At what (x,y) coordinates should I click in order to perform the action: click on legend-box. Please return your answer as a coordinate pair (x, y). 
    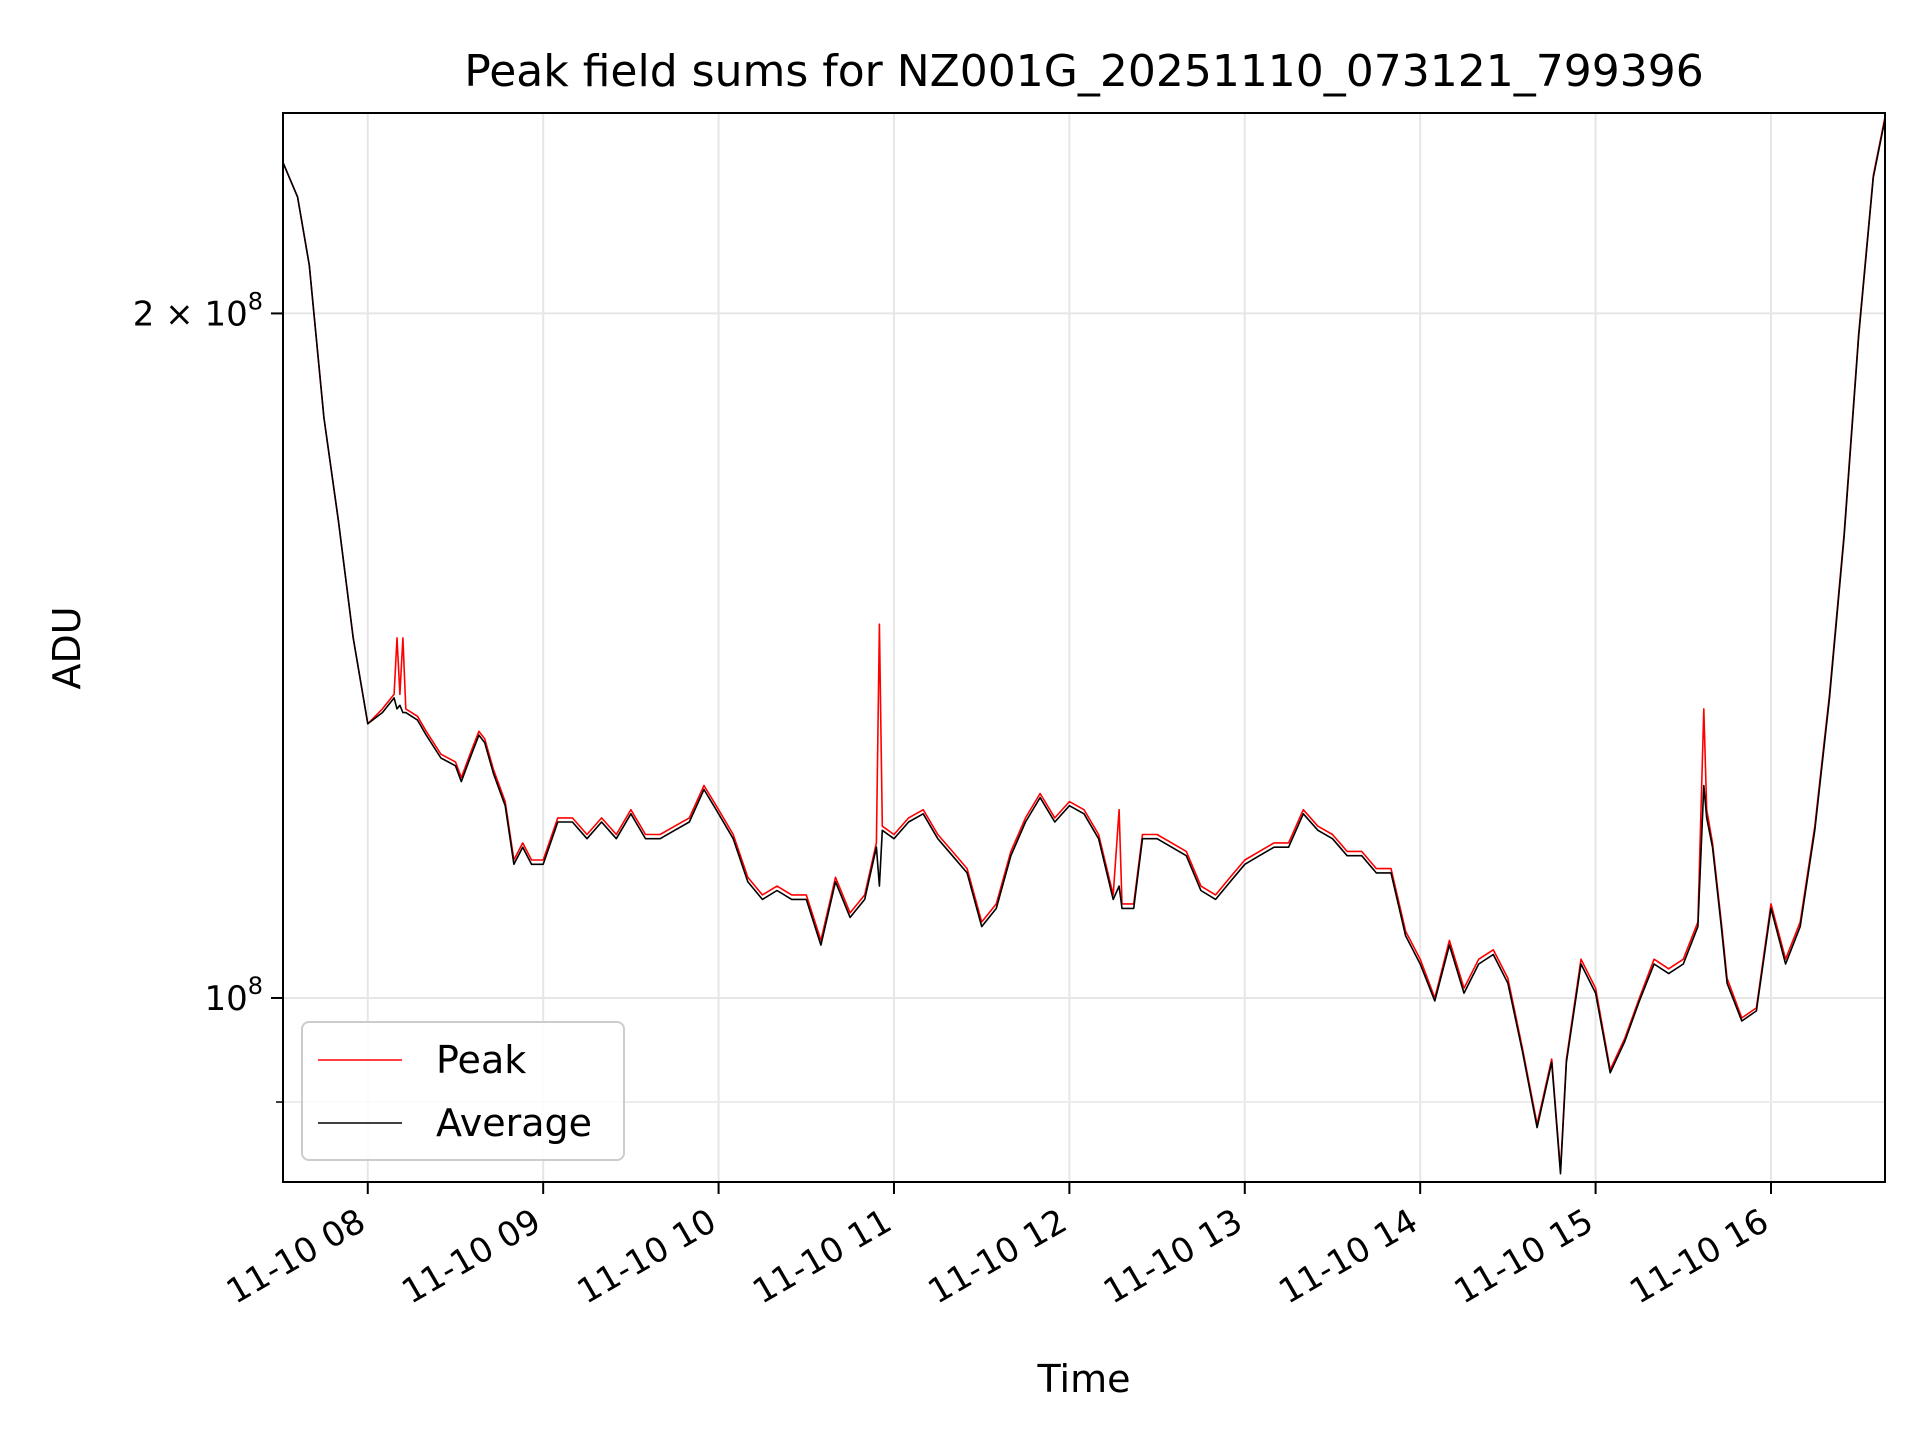
    Looking at the image, I should click on (463, 1091).